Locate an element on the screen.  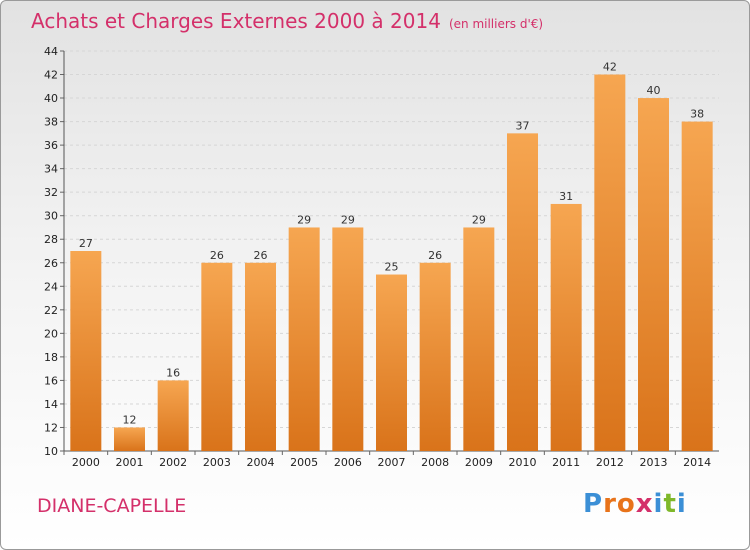
logo-letter: x is located at coordinates (644, 504).